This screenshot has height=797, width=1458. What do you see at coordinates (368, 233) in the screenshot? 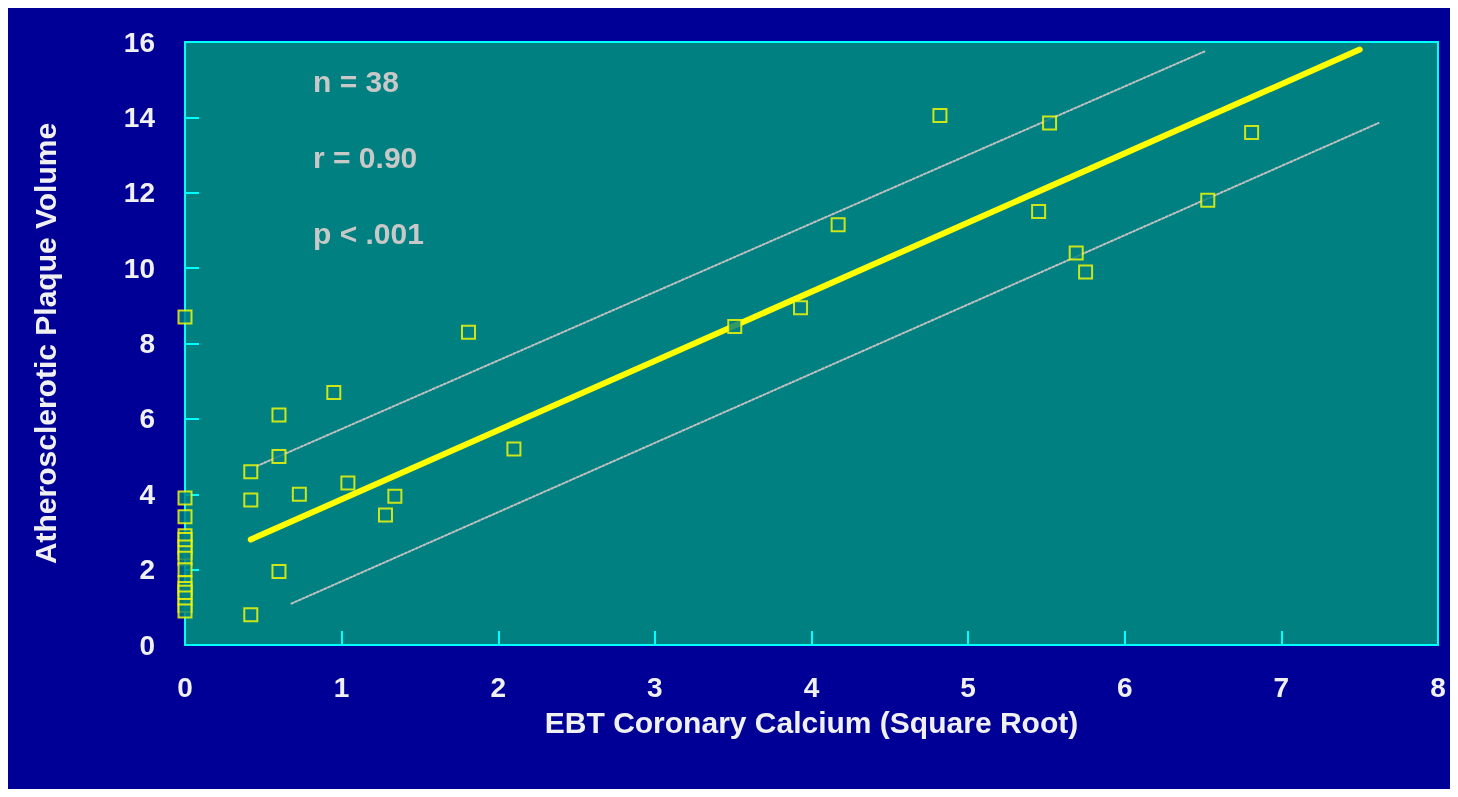
I see `annotation: p < .001` at bounding box center [368, 233].